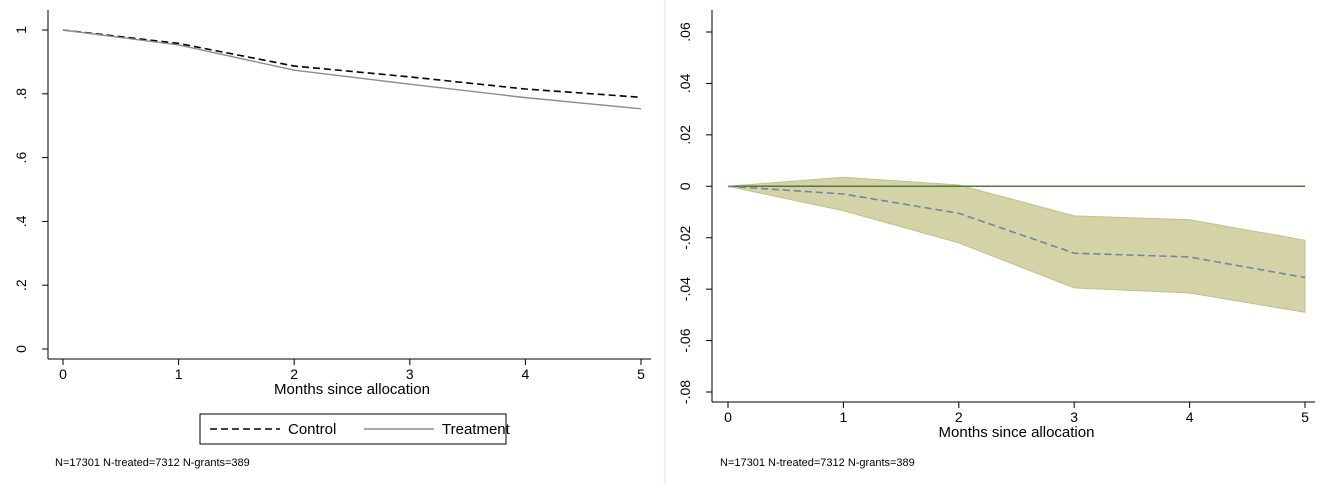 The height and width of the screenshot is (484, 1335). What do you see at coordinates (312, 429) in the screenshot?
I see `left-legend-label-0: Control` at bounding box center [312, 429].